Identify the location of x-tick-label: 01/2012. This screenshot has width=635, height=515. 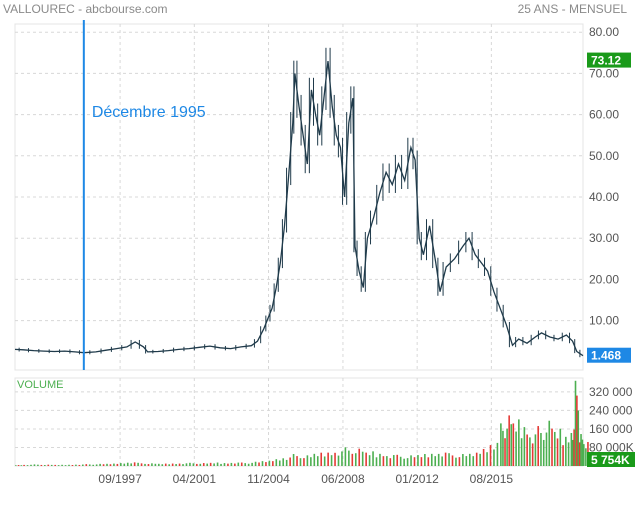
(417, 479).